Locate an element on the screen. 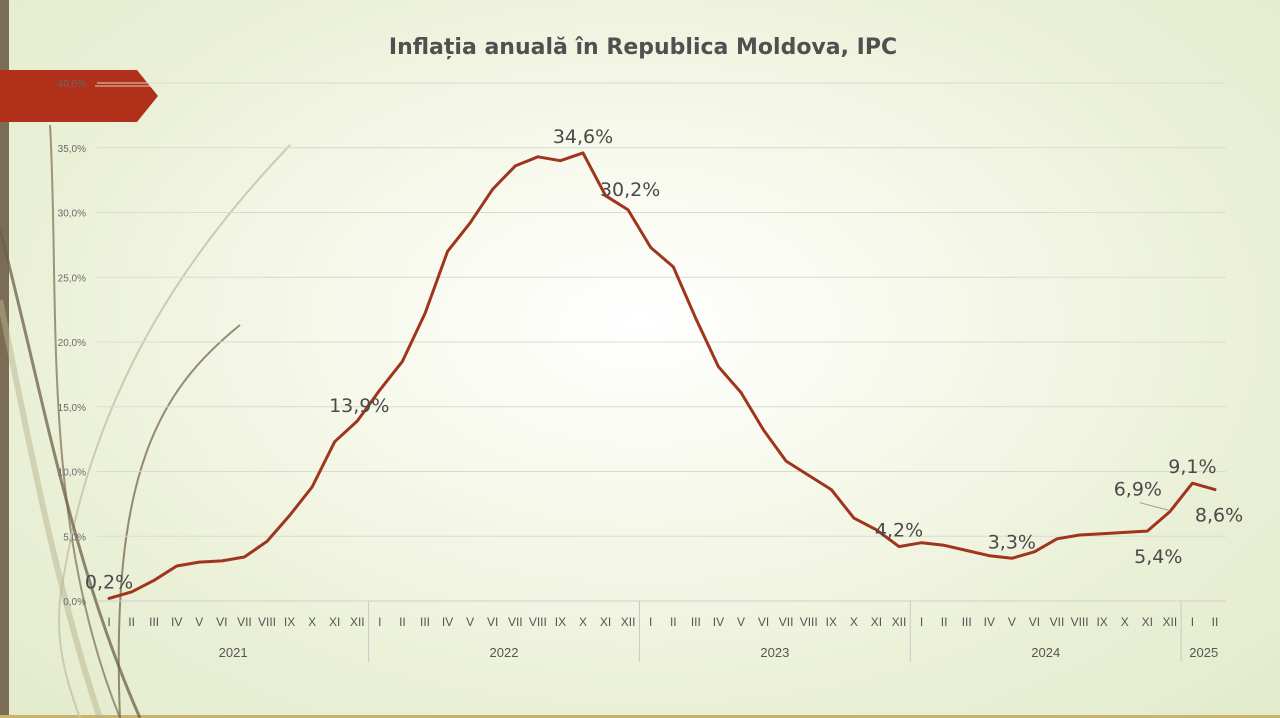 The width and height of the screenshot is (1280, 718). y-tick-label: 30,0% is located at coordinates (72, 214).